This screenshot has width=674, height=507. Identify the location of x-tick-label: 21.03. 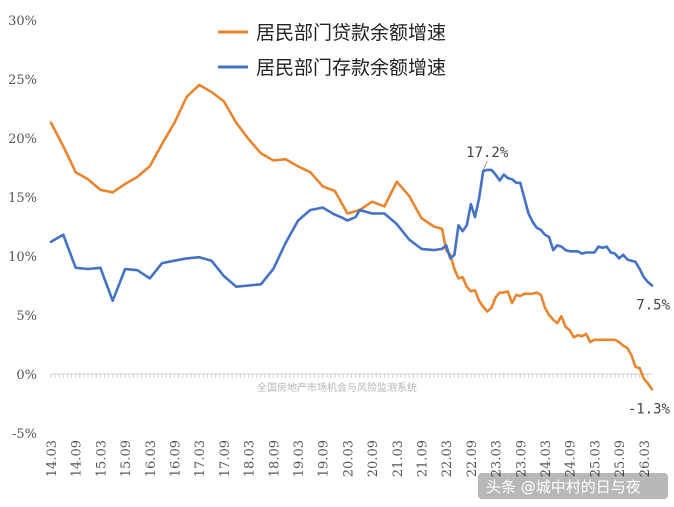
(398, 458).